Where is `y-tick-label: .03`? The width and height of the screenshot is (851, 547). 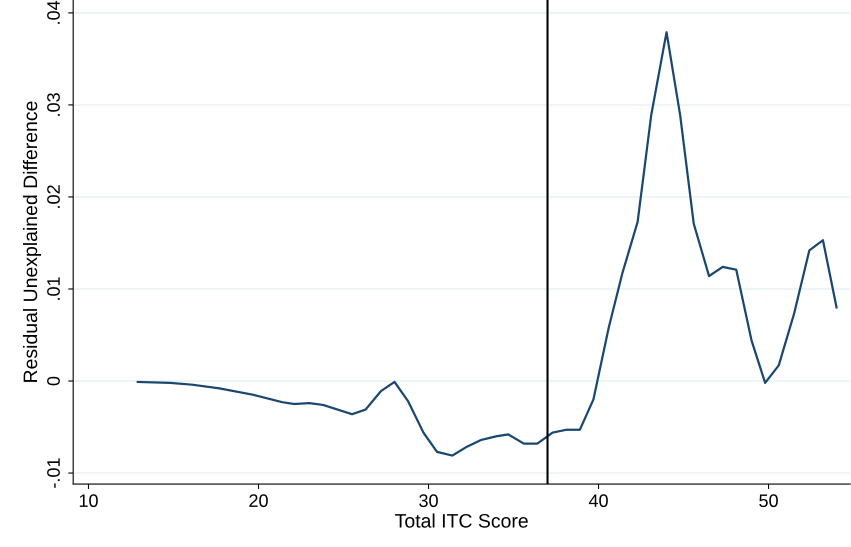
y-tick-label: .03 is located at coordinates (53, 104).